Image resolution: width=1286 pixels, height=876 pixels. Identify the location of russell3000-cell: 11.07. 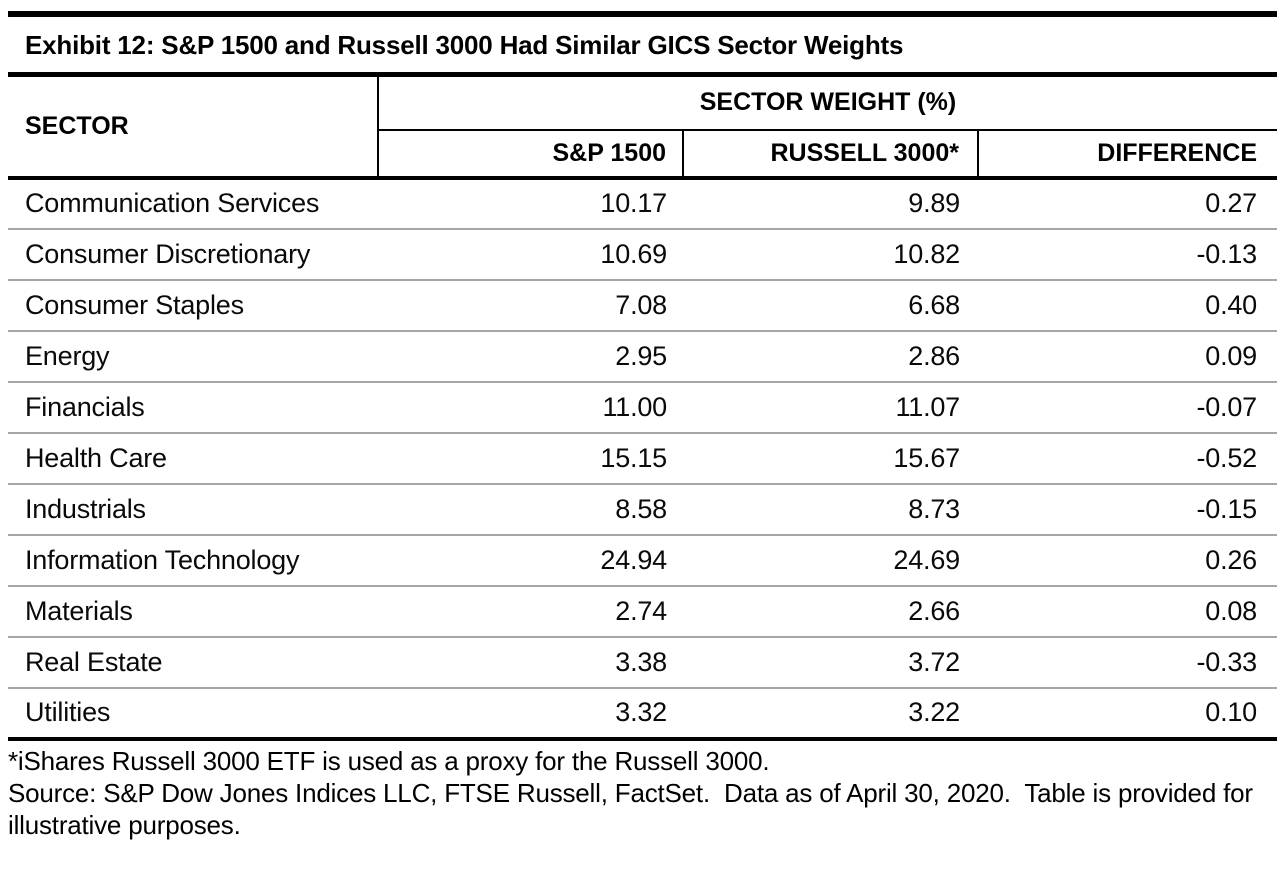
(830, 407).